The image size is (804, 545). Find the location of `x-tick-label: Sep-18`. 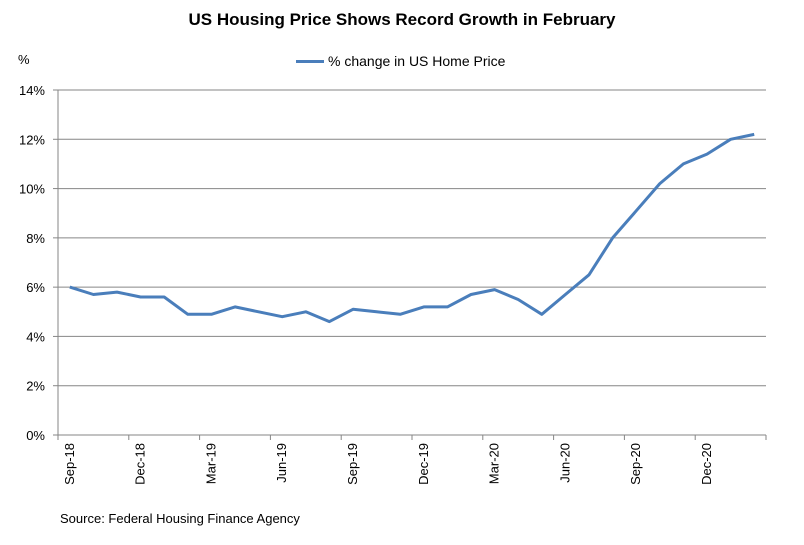

x-tick-label: Sep-18 is located at coordinates (69, 464).